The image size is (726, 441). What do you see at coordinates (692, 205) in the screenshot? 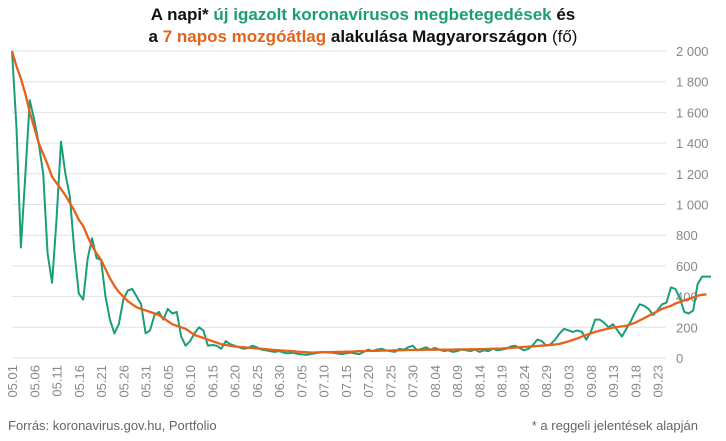
I see `y-tick-label: 1 000` at bounding box center [692, 205].